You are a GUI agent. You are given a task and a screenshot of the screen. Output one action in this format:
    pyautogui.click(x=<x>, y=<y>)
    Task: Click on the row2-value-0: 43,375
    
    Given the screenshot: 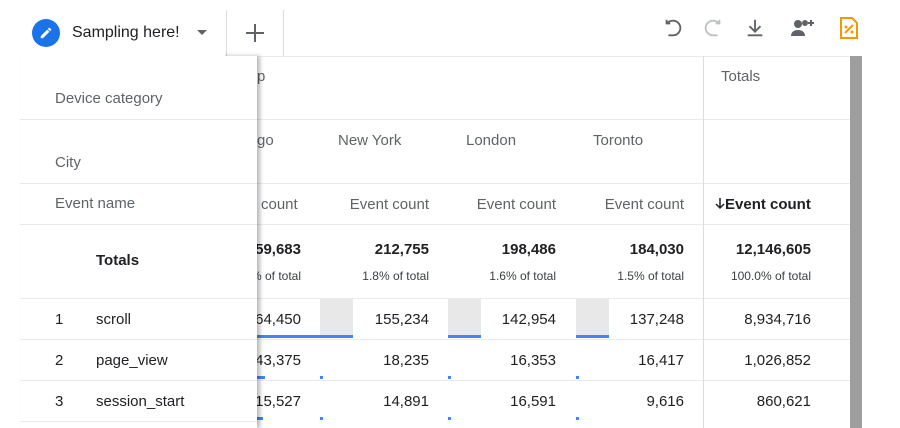 What is the action you would take?
    pyautogui.click(x=278, y=360)
    